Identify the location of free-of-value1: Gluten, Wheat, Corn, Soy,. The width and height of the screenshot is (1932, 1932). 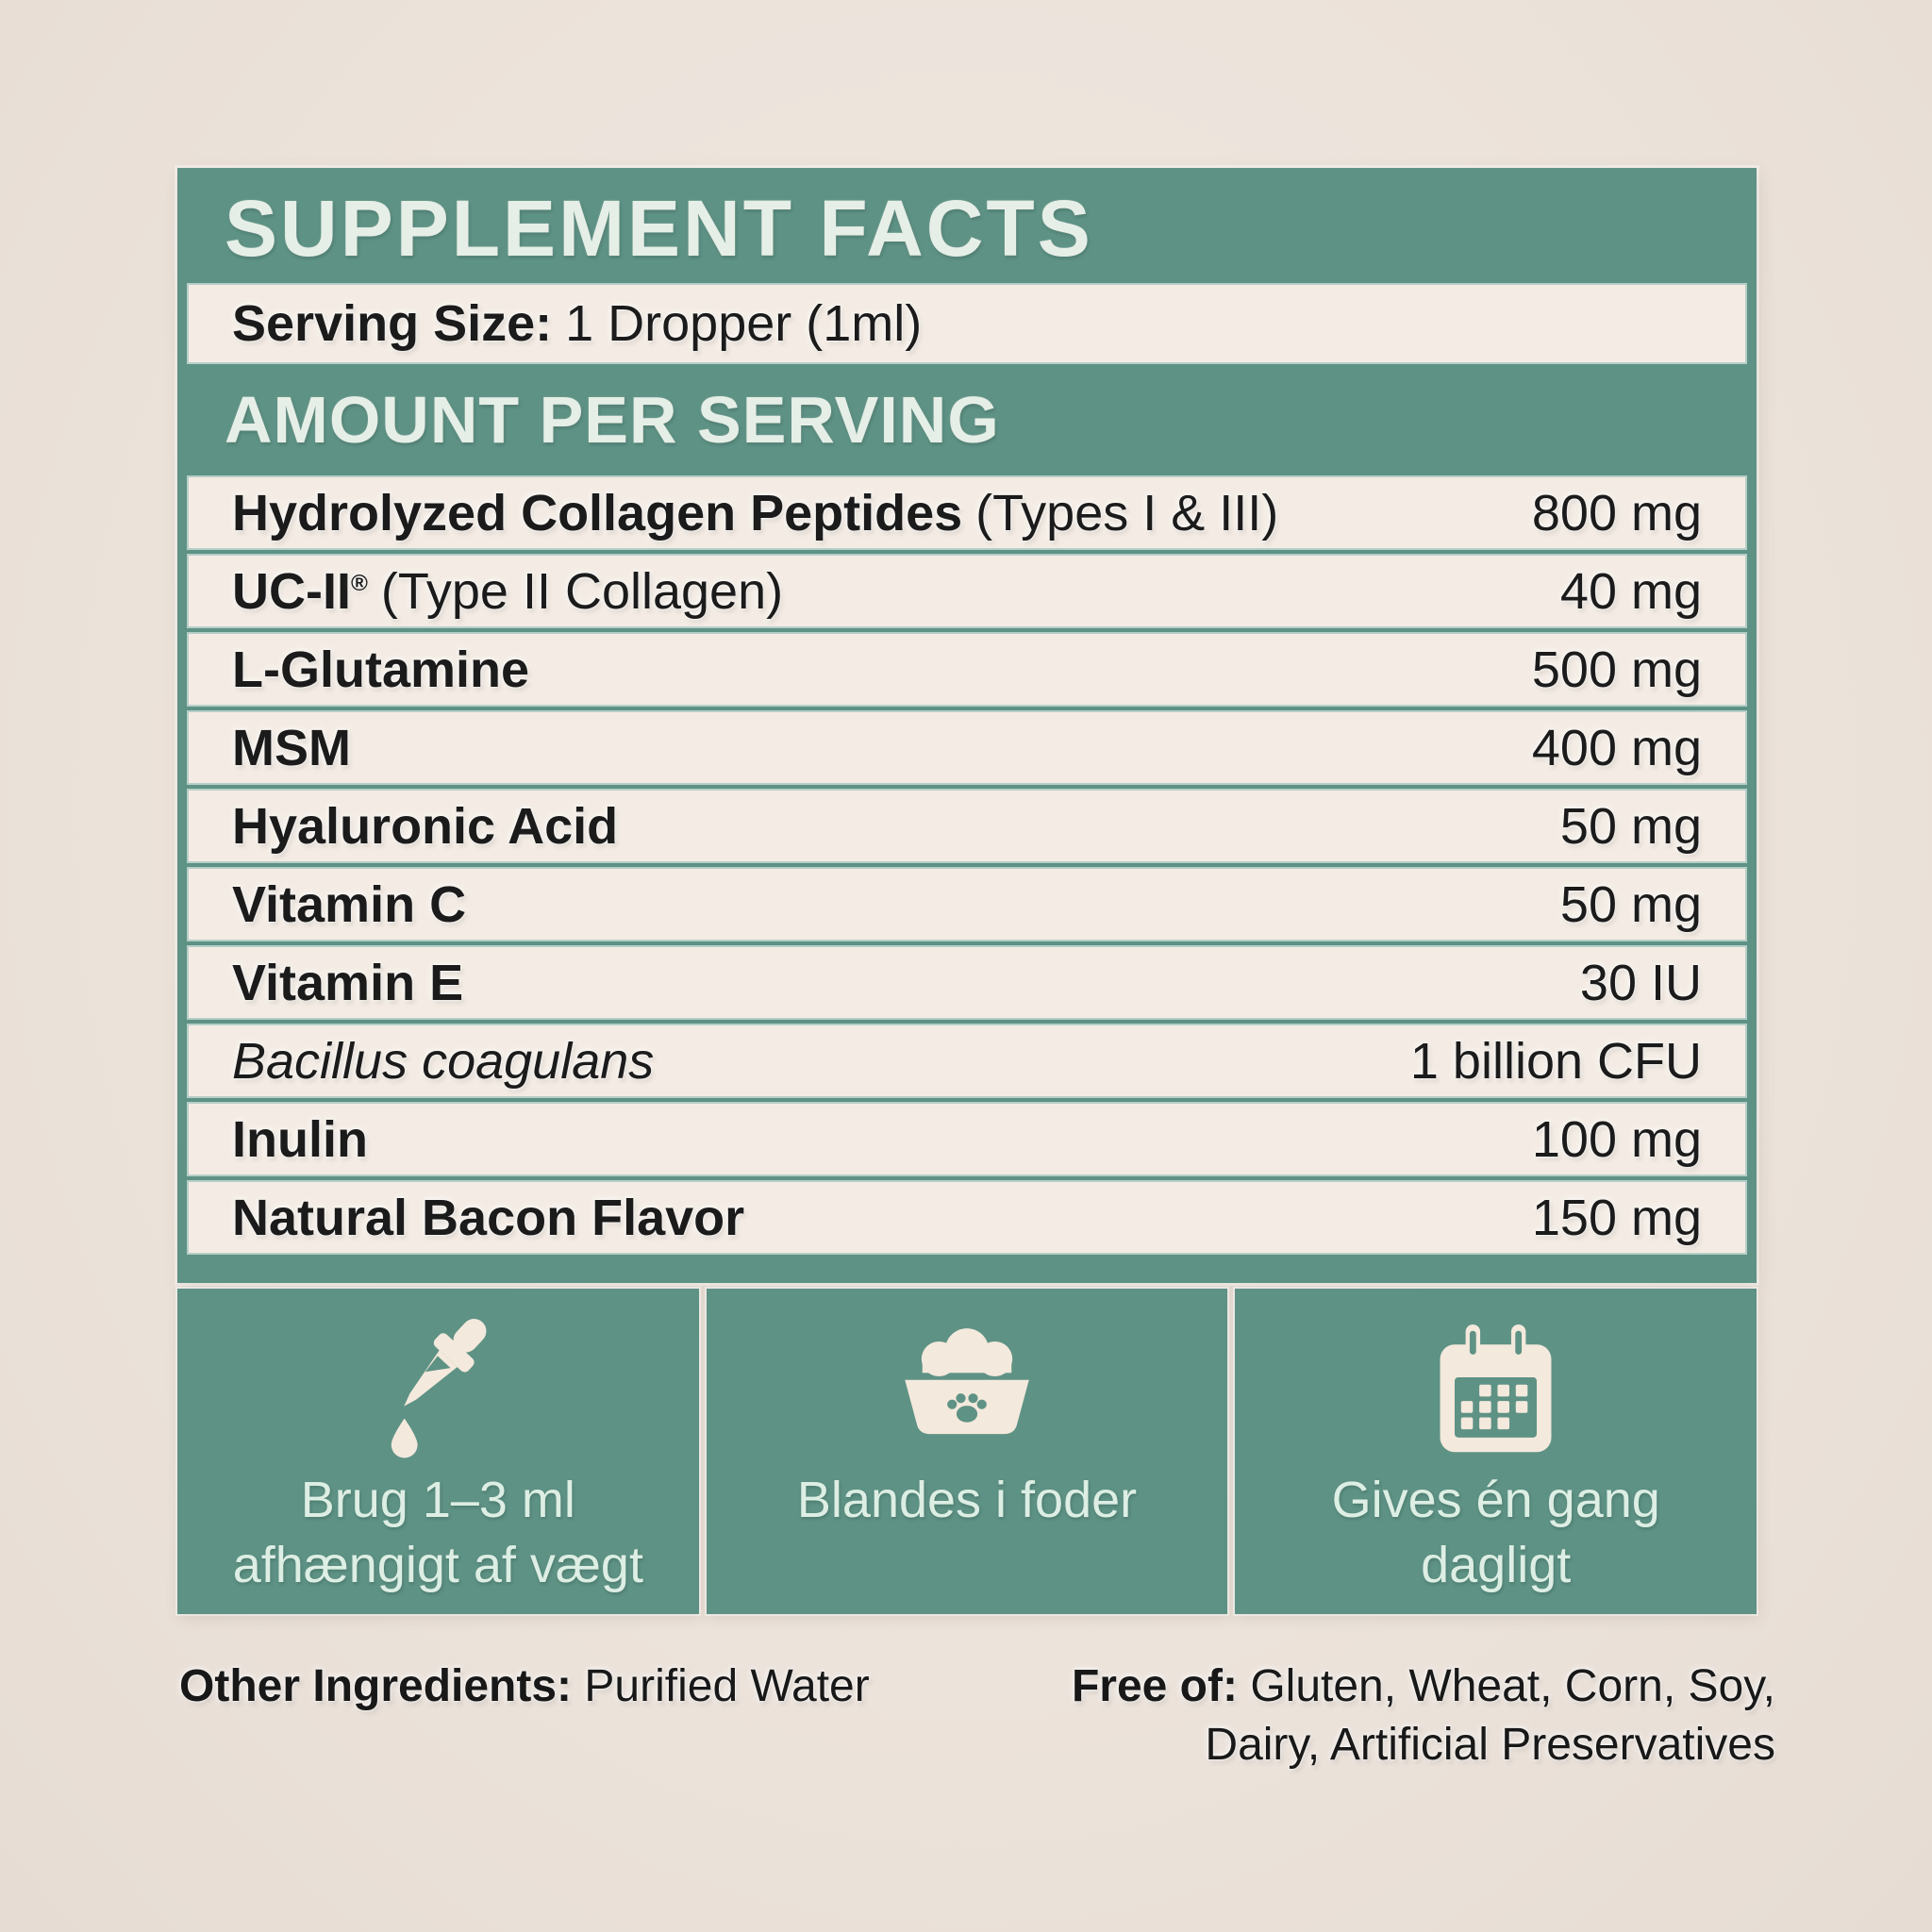
(1513, 1686).